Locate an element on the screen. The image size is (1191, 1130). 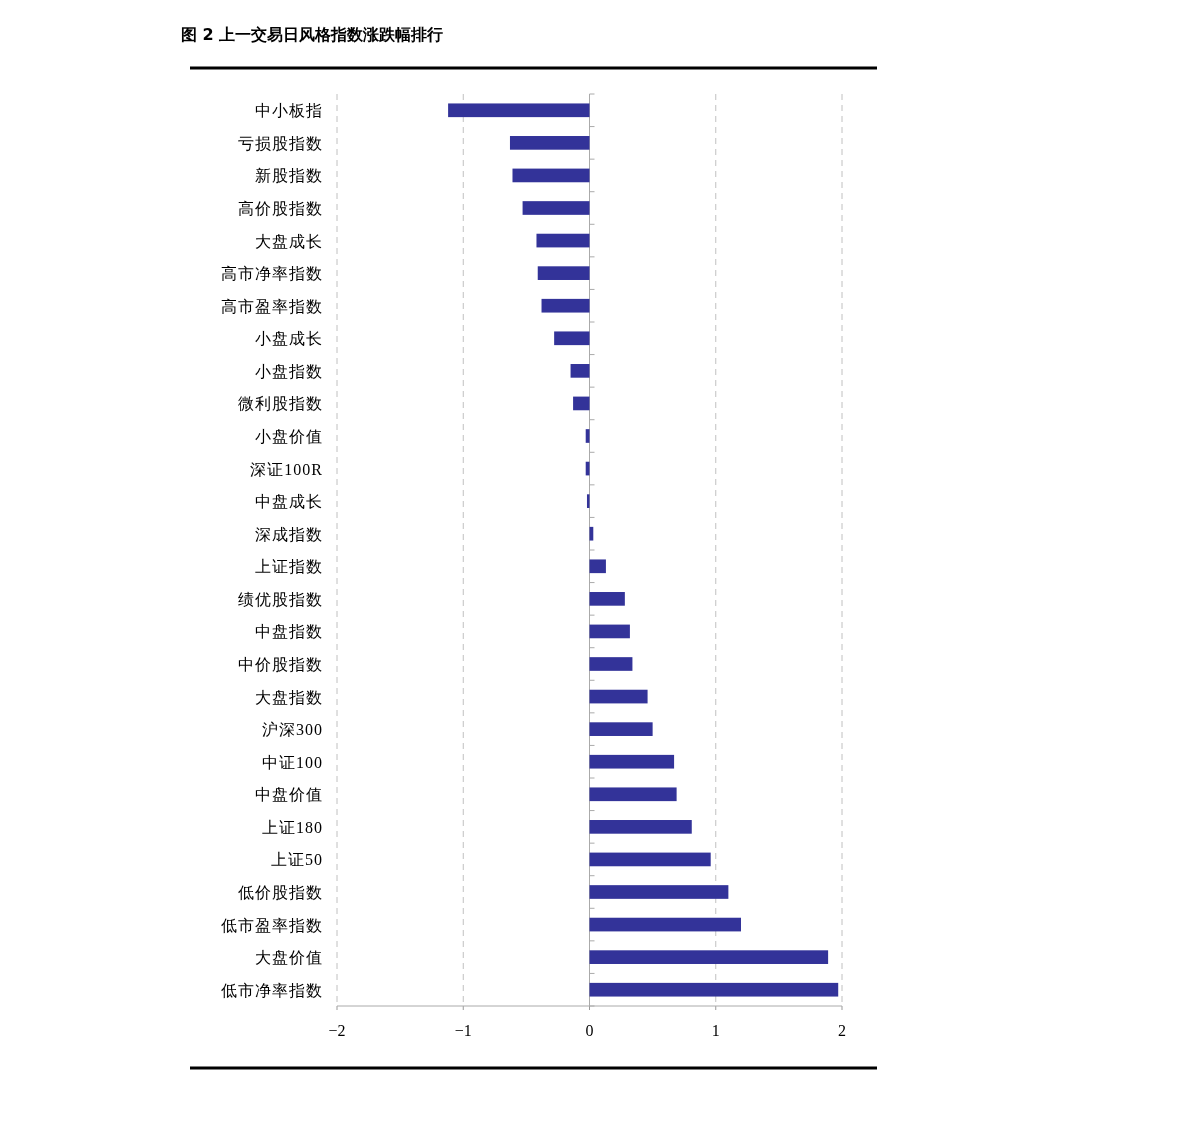
y-tick-label: 小盘指数 is located at coordinates (289, 371).